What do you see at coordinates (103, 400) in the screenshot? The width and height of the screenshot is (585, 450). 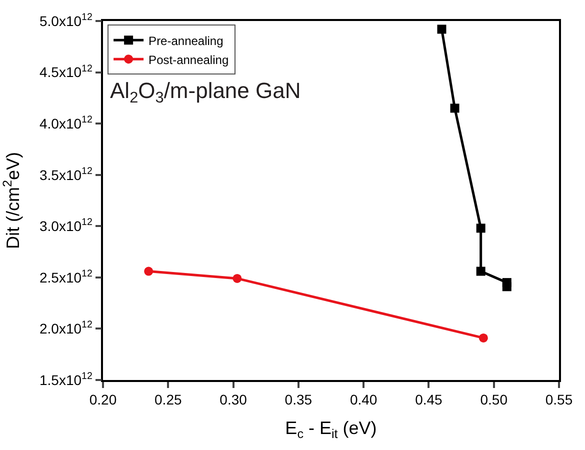 I see `x-tick-label: 0.20` at bounding box center [103, 400].